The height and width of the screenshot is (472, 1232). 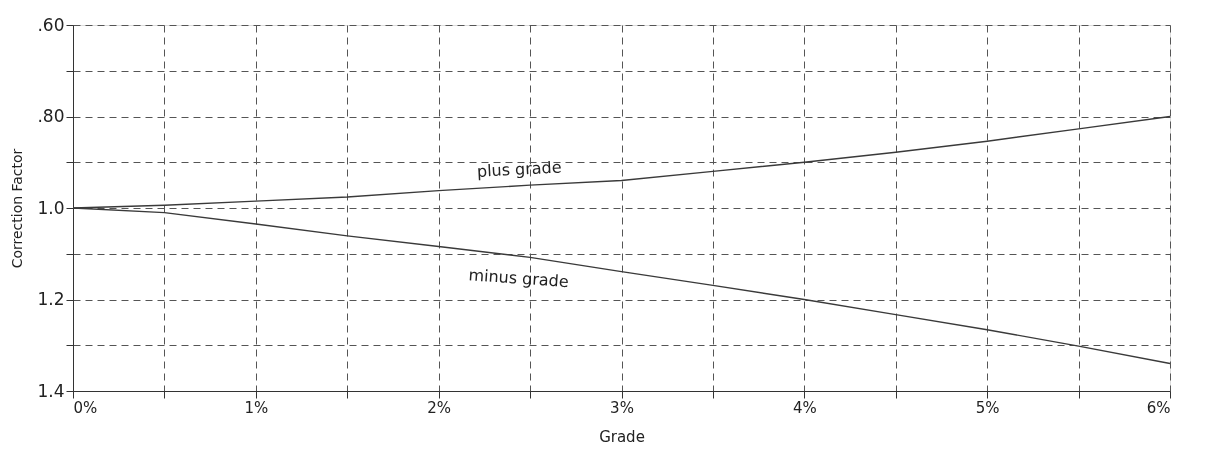 What do you see at coordinates (987, 407) in the screenshot?
I see `x-tick-label: 5%` at bounding box center [987, 407].